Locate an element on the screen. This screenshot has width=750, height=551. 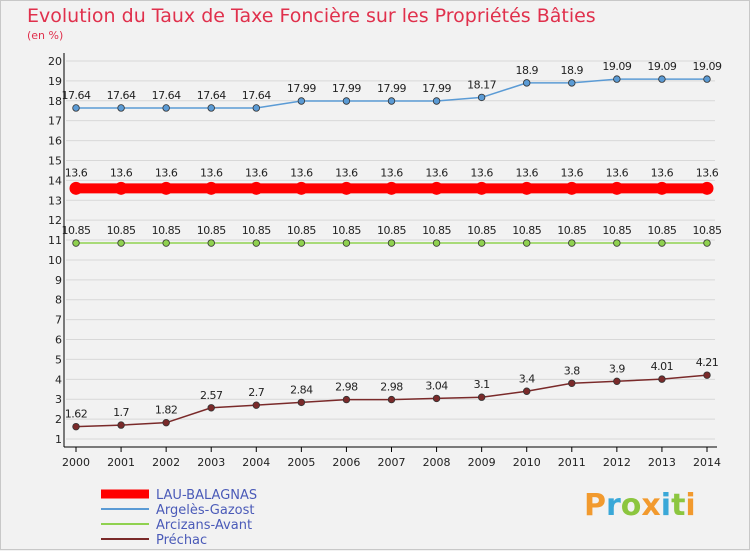
data-label: 3.04 is located at coordinates (436, 385).